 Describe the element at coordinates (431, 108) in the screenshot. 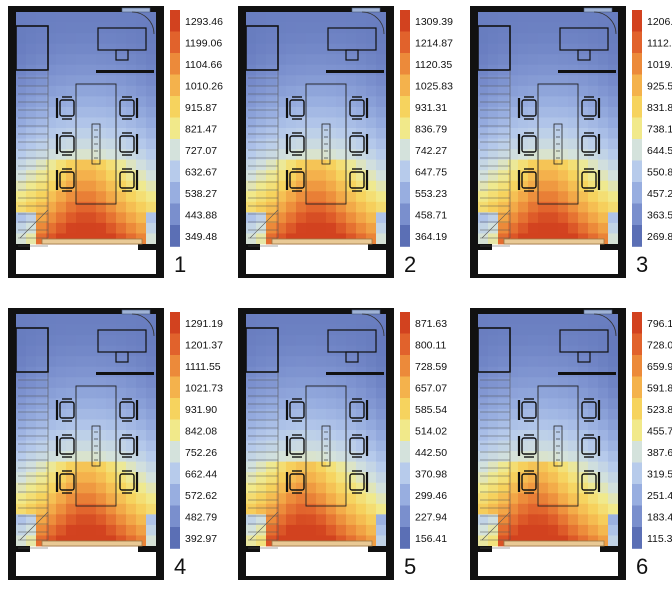

I see `scale-label: 931.31` at that location.